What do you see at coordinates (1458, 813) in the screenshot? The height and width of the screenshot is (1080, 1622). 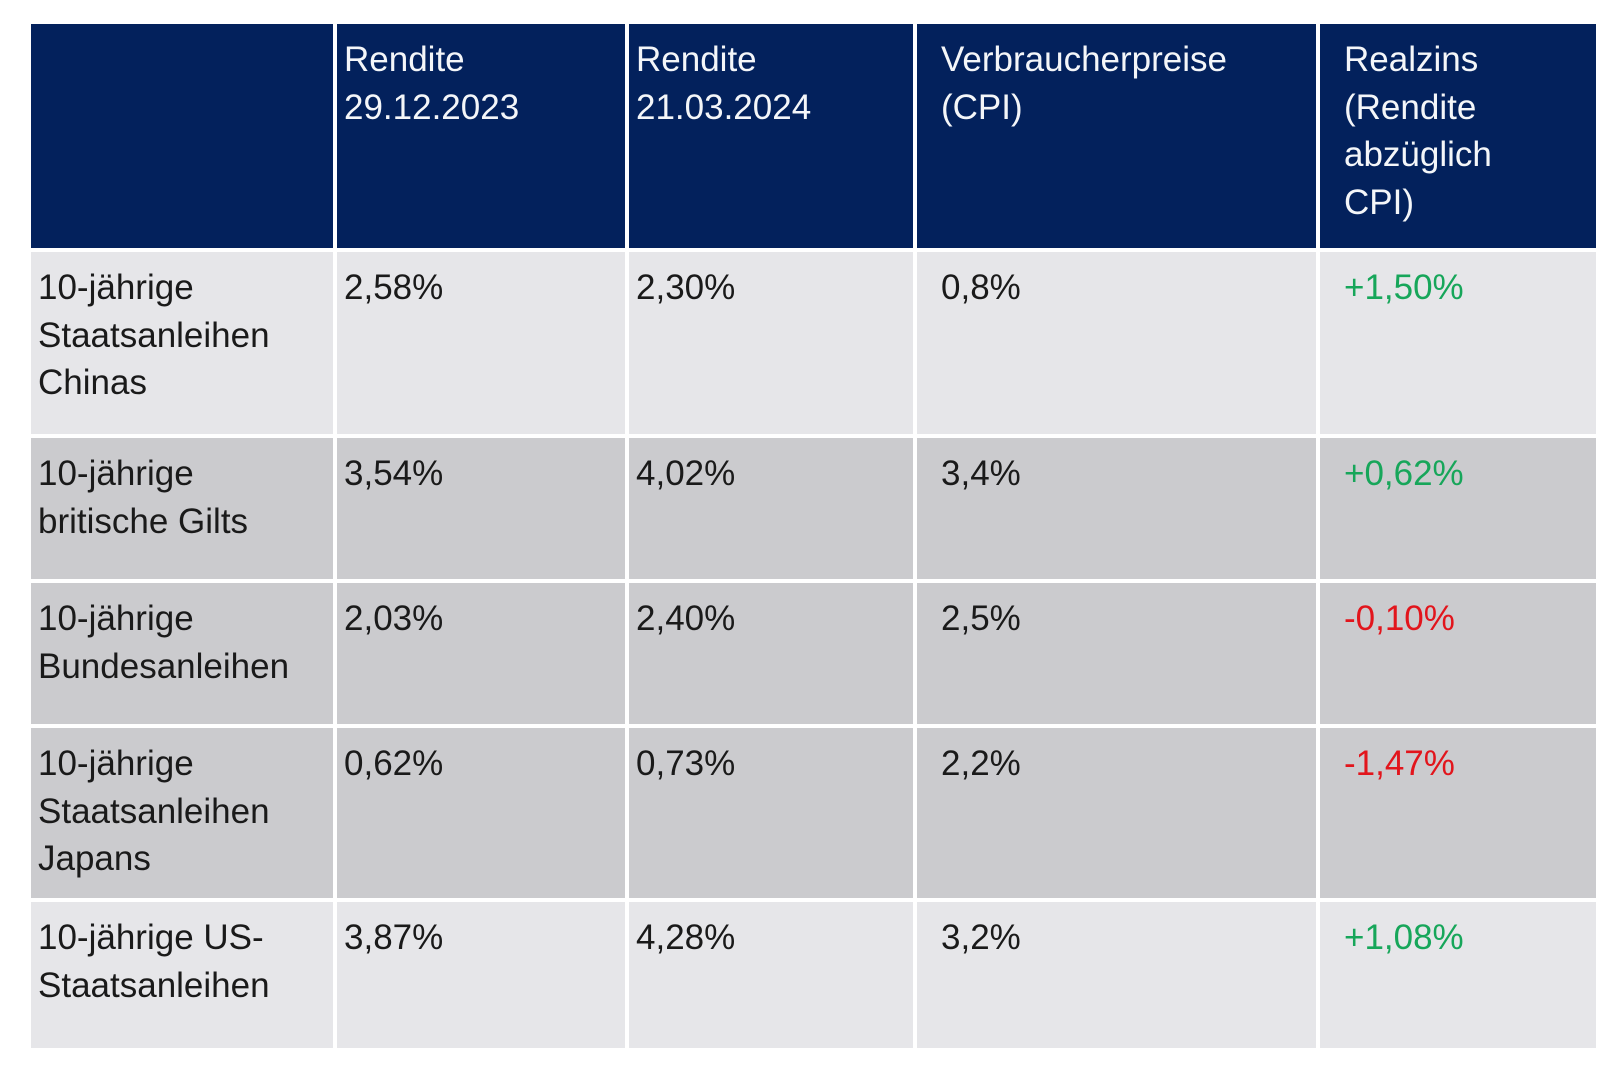 I see `cell-japan-realzins: -1,47%` at bounding box center [1458, 813].